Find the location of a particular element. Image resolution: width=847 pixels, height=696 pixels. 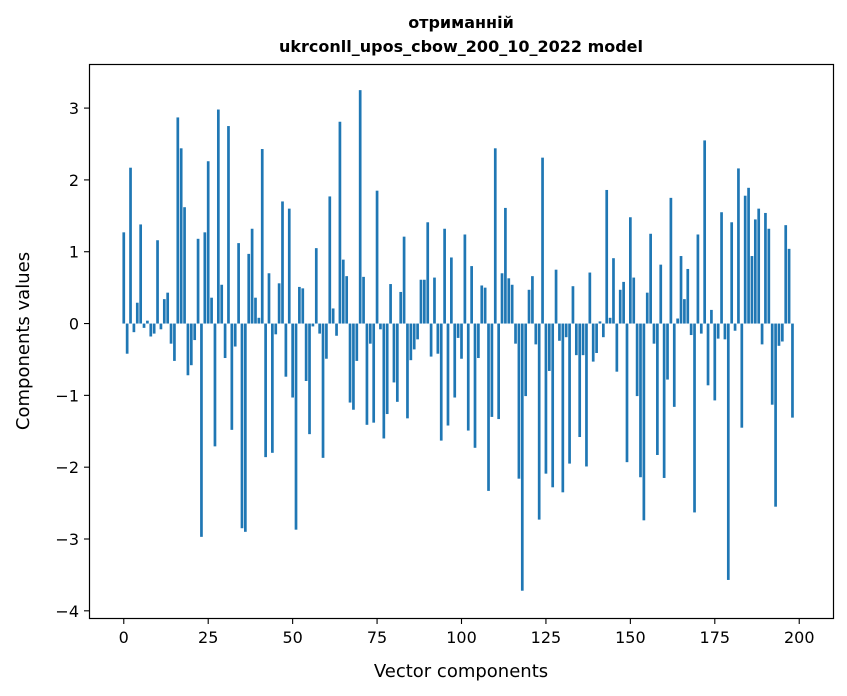

x-tick-label: 125 is located at coordinates (546, 637).